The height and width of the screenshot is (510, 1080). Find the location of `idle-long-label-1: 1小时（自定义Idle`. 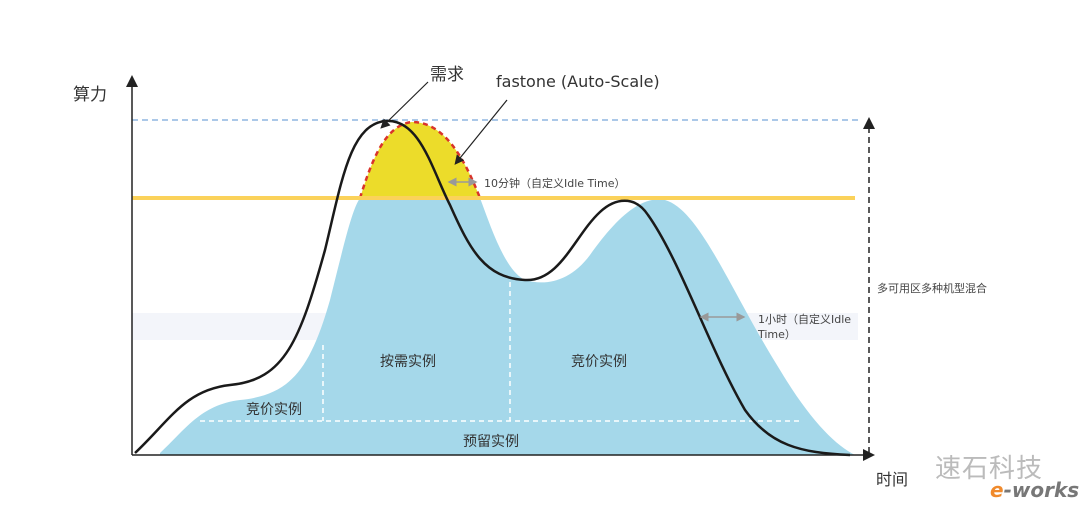

idle-long-label-1: 1小时（自定义Idle is located at coordinates (805, 319).